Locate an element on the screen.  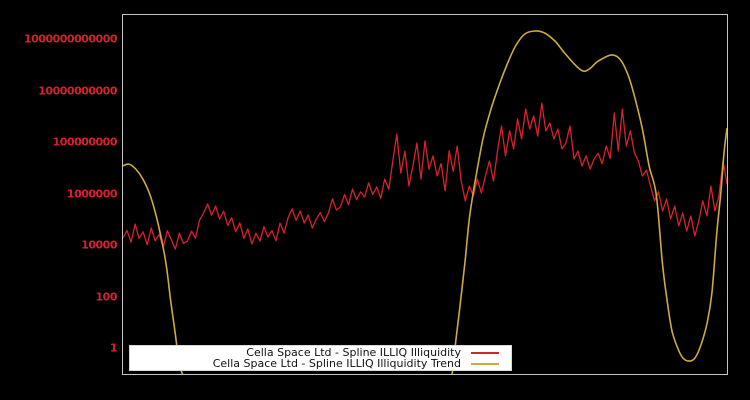
y-tick-label: 10000000000 is located at coordinates (77, 90).